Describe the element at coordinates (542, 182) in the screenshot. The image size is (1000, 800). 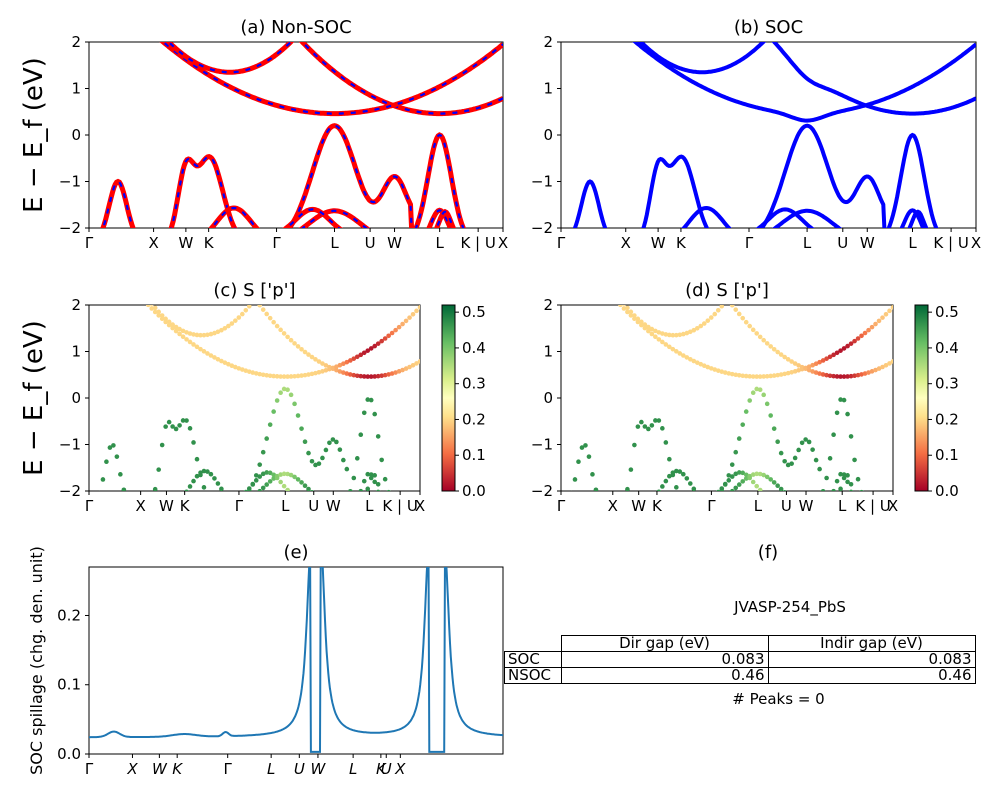
I see `y-tick-label: −1` at that location.